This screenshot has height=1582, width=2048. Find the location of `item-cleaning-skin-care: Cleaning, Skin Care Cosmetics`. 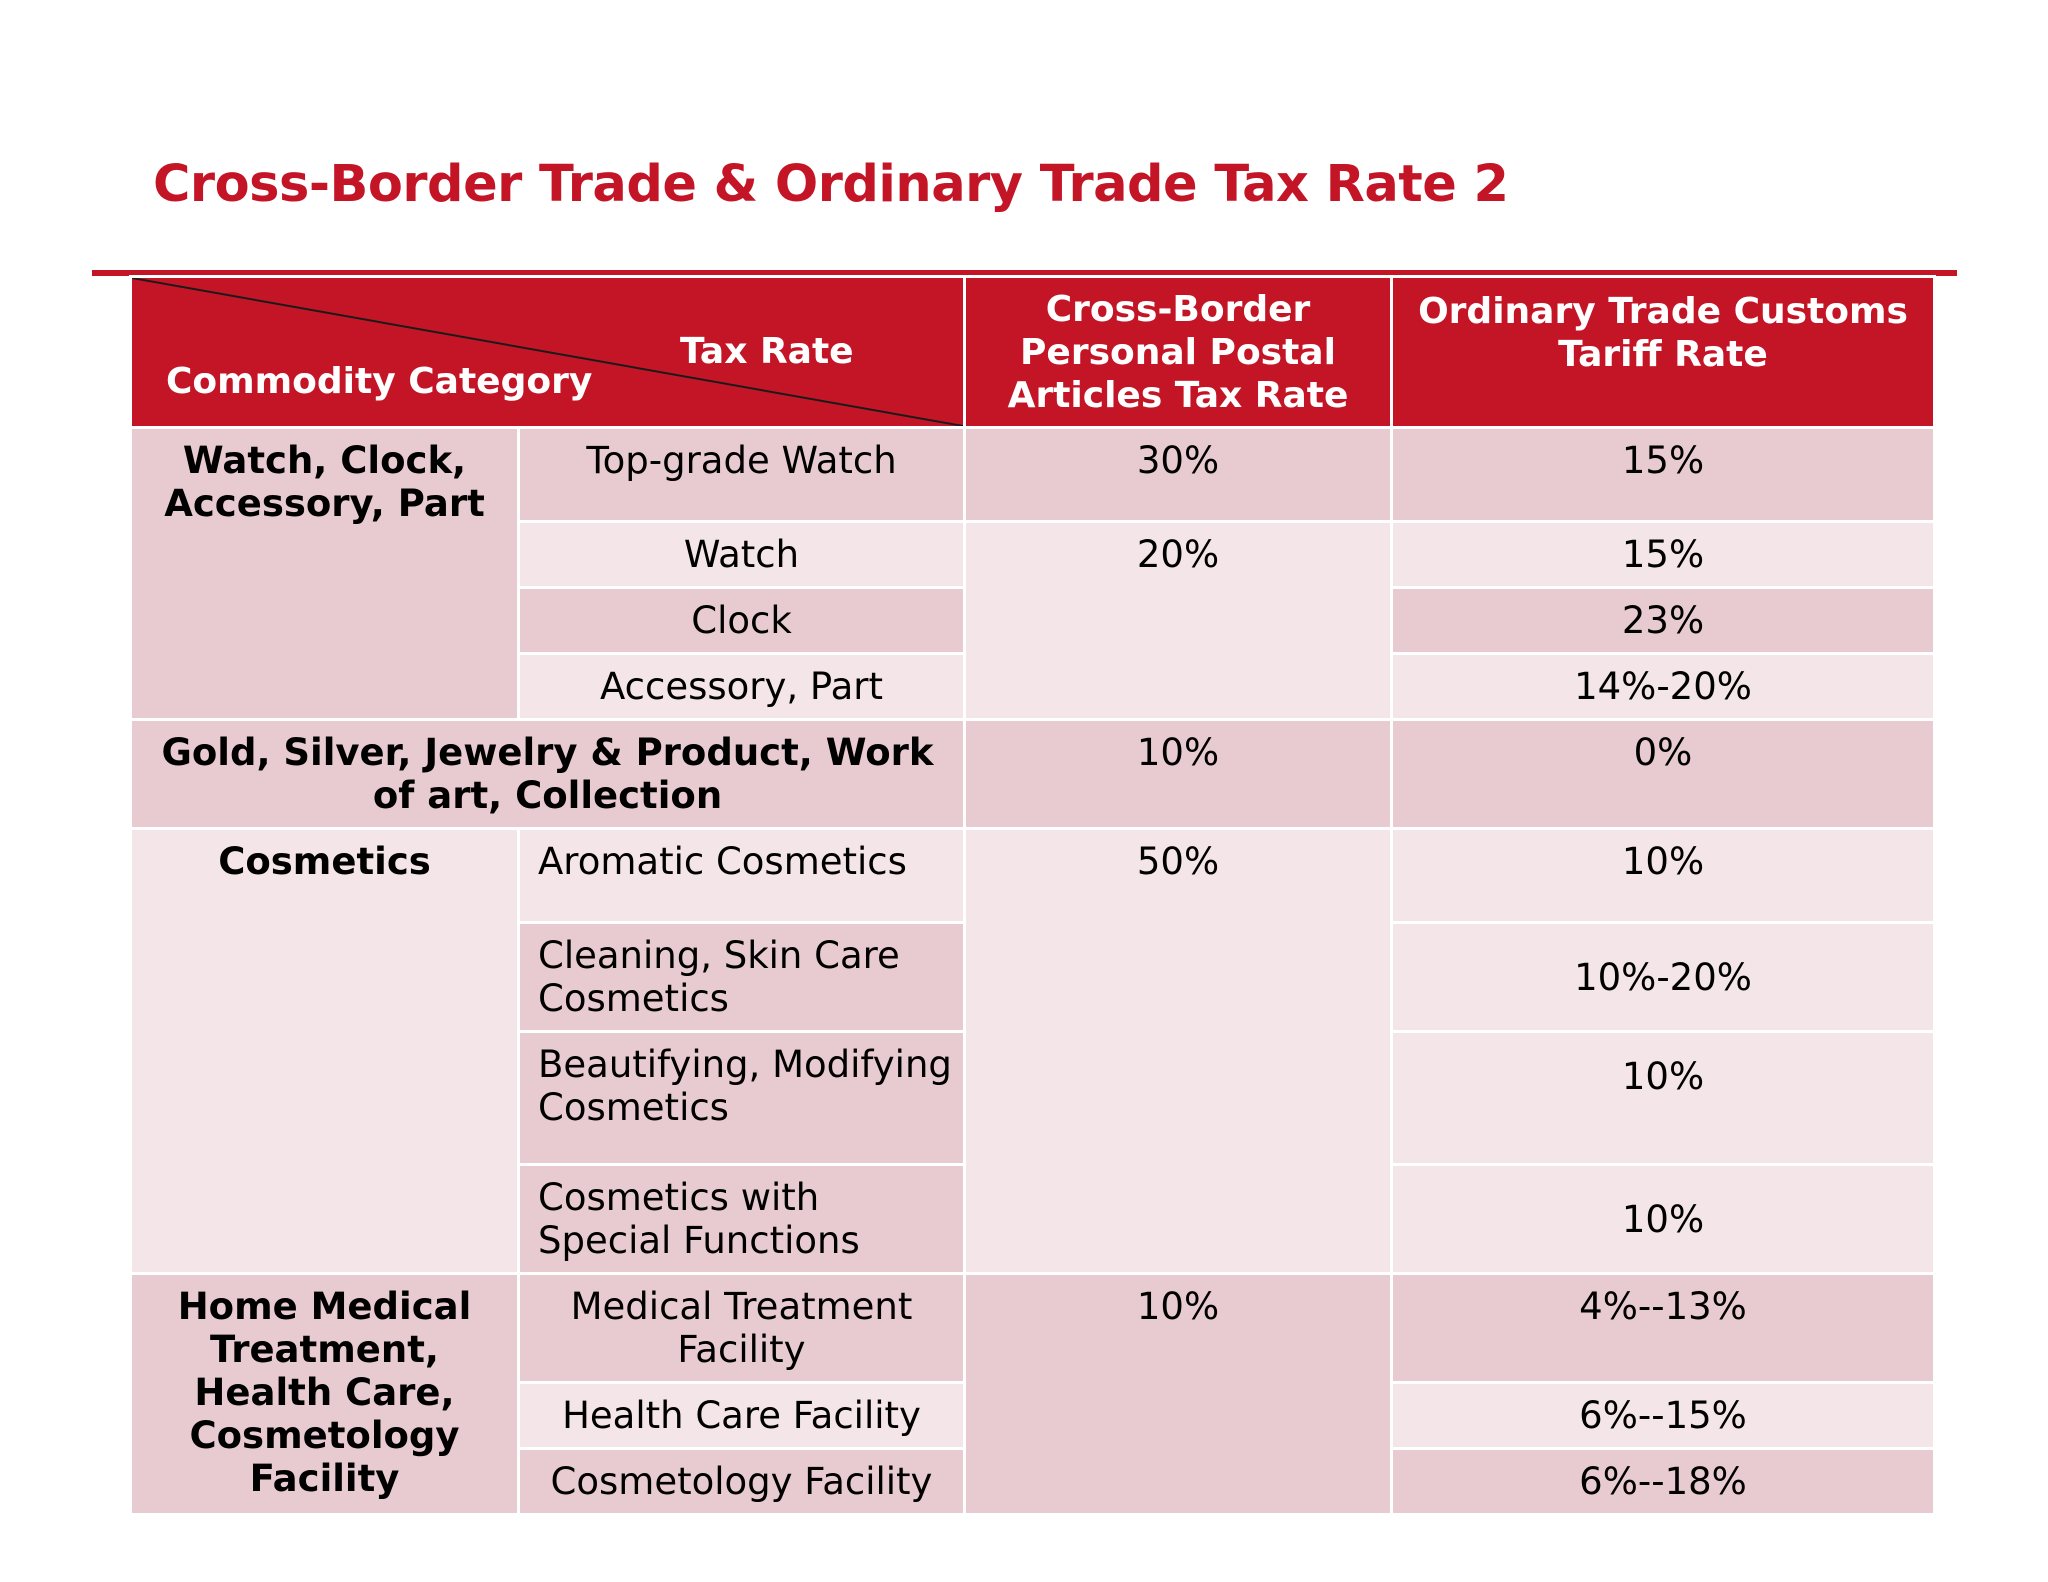

item-cleaning-skin-care: Cleaning, Skin Care Cosmetics is located at coordinates (741, 977).